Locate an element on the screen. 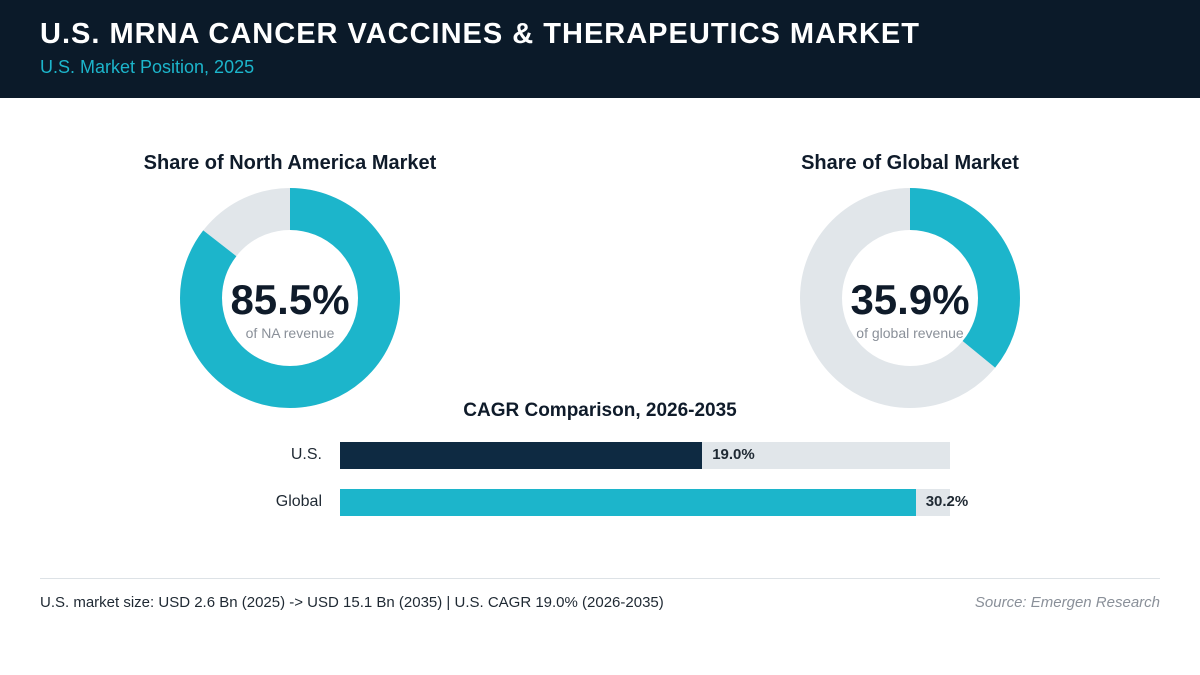 This screenshot has height=675, width=1200. global-share-donut is located at coordinates (910, 298).